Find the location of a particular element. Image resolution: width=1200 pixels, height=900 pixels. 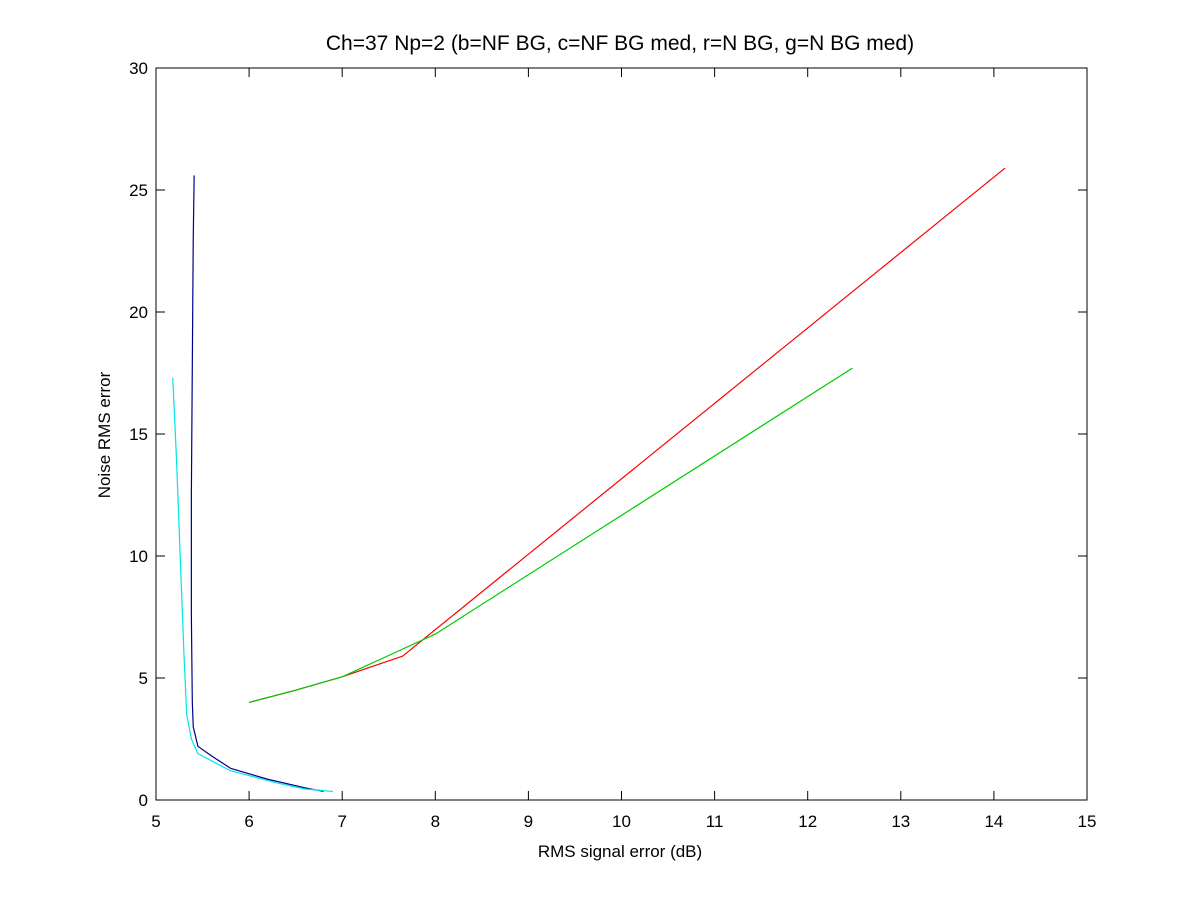

y-tick-label: 10 is located at coordinates (138, 556).